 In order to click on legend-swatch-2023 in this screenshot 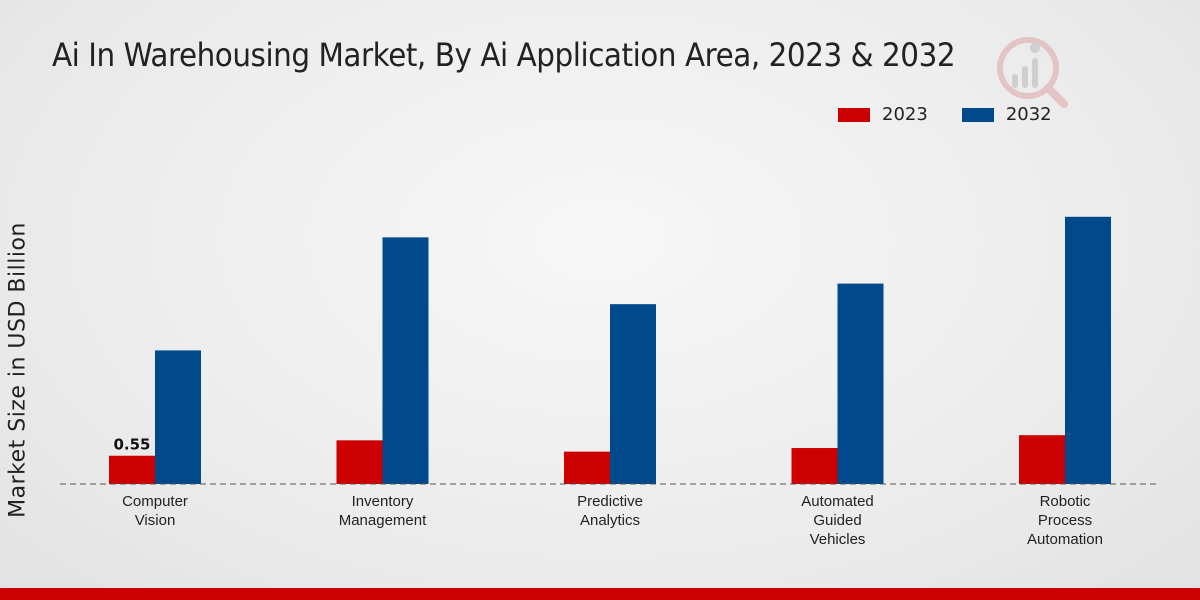, I will do `click(854, 114)`.